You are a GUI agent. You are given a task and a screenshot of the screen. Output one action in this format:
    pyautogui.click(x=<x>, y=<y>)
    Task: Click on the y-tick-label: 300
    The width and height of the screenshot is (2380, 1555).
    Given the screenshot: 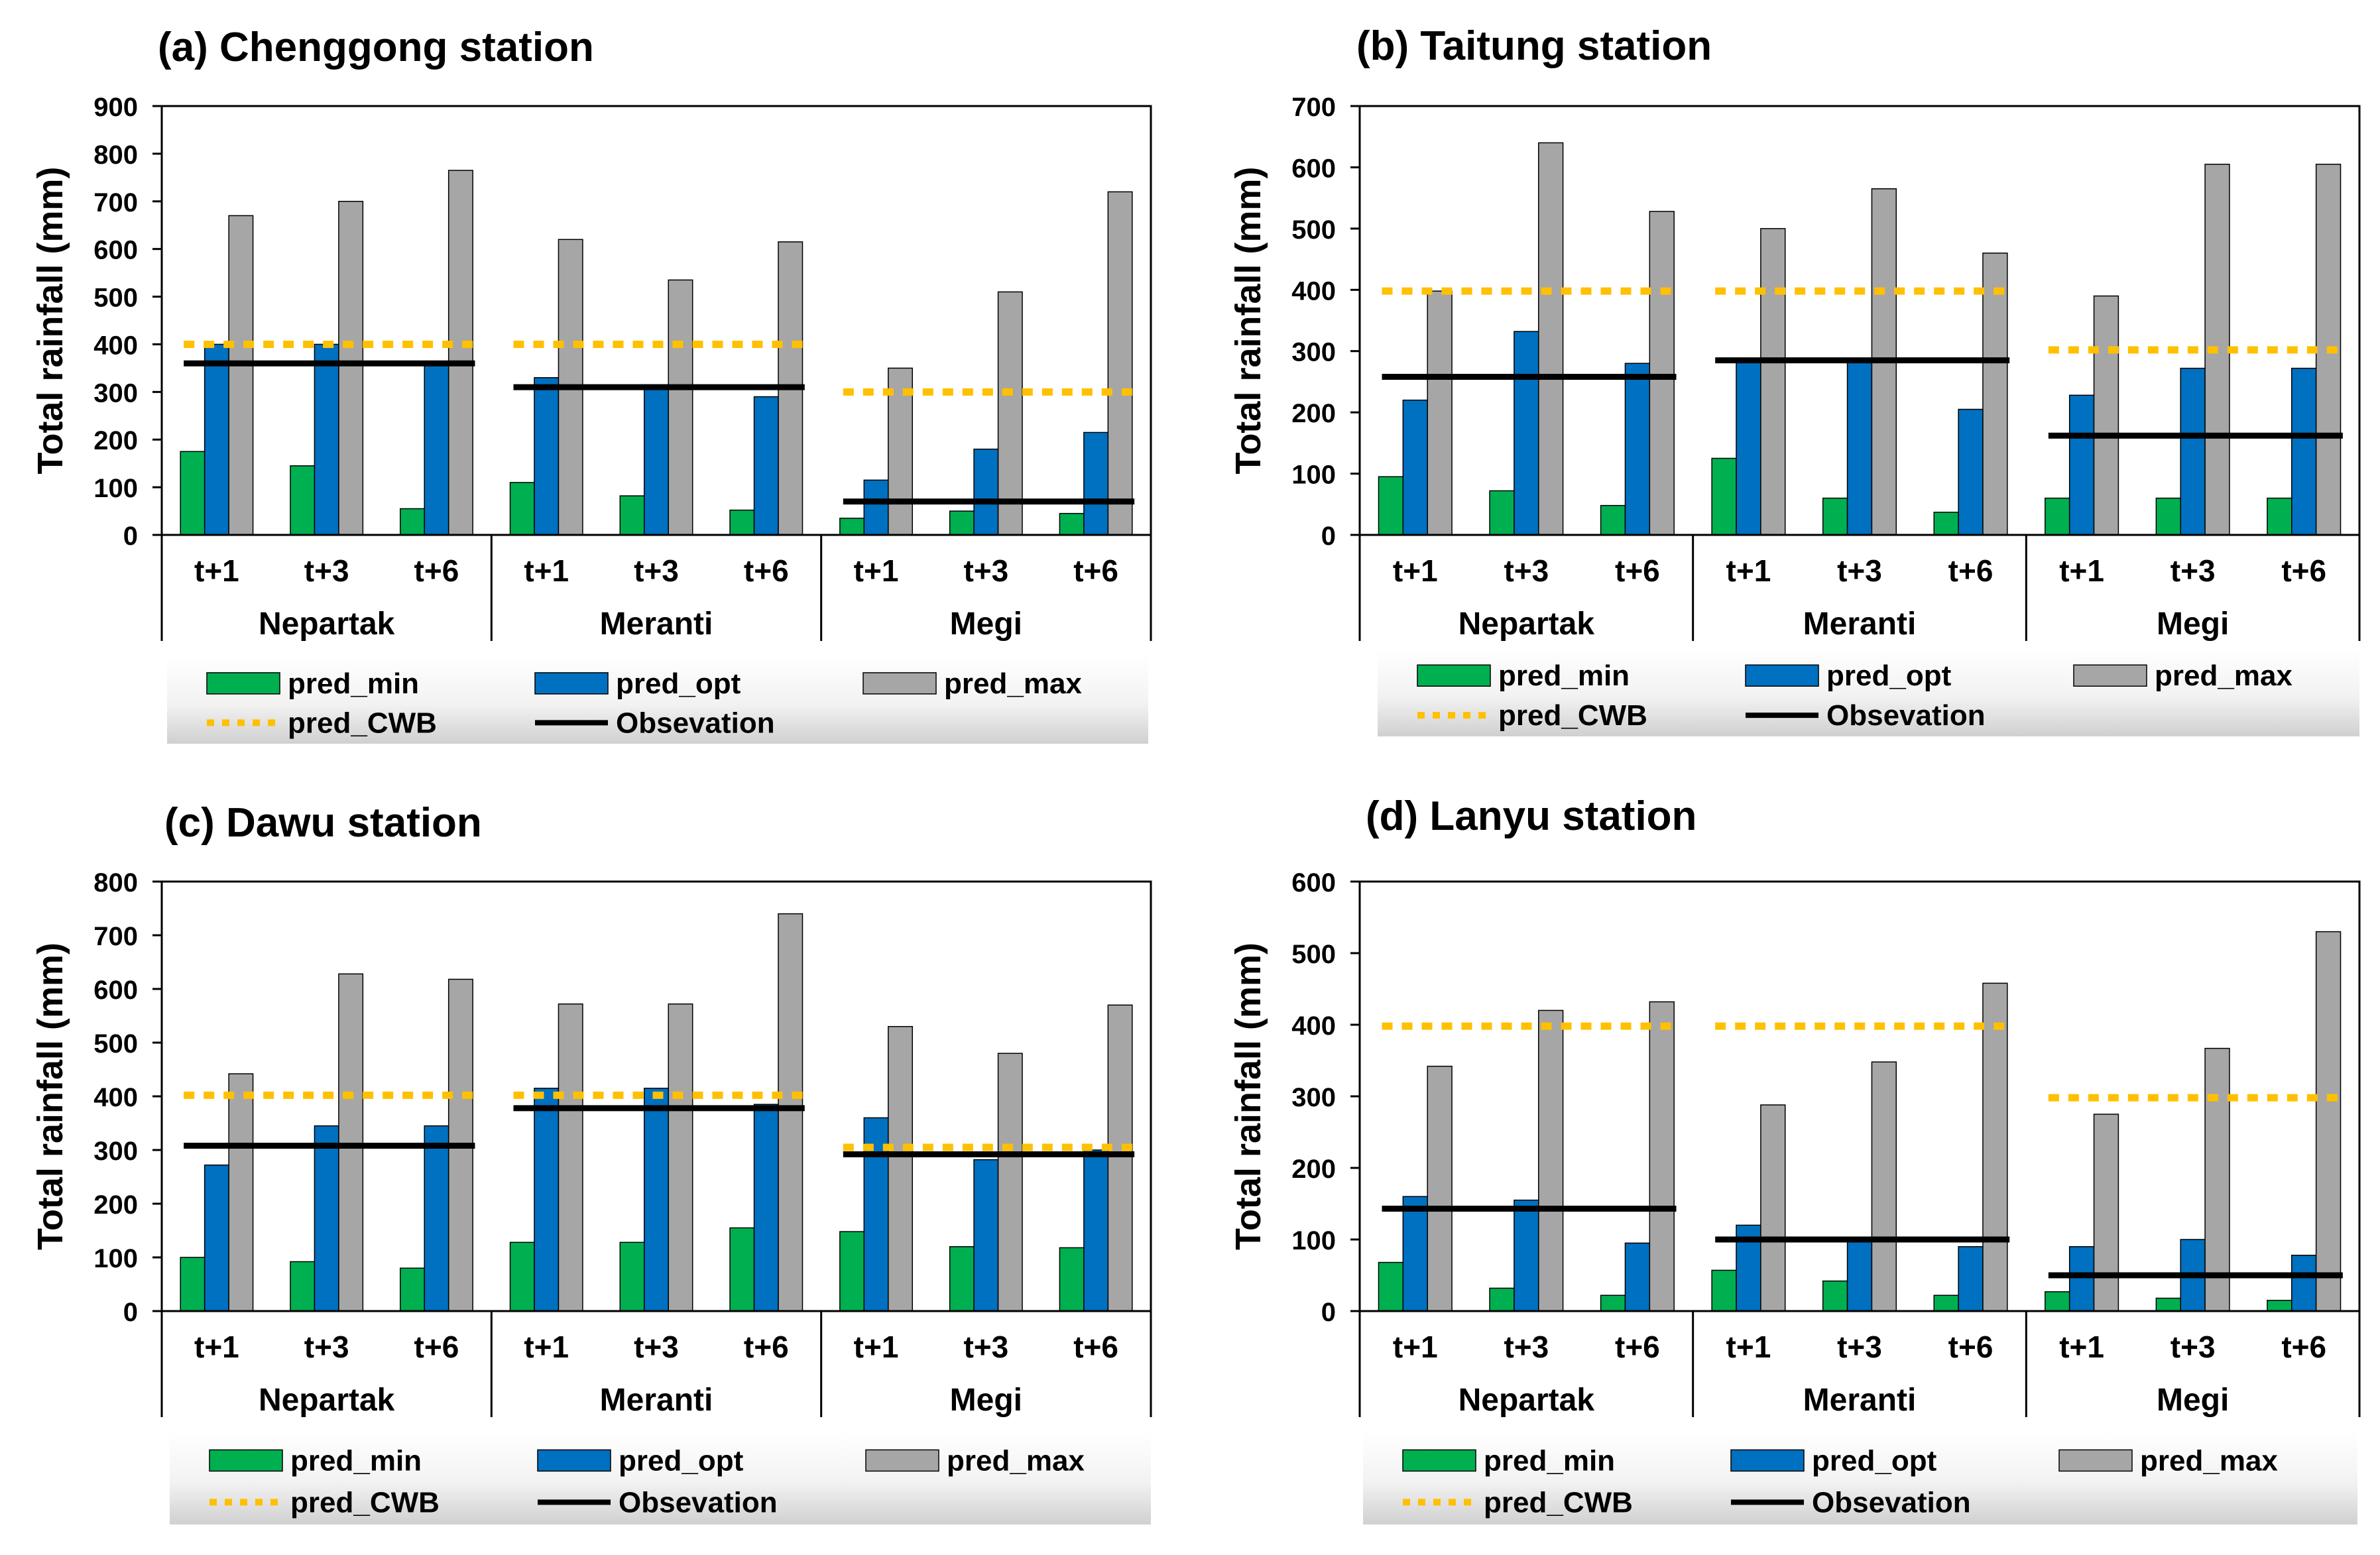 What is the action you would take?
    pyautogui.click(x=115, y=1151)
    